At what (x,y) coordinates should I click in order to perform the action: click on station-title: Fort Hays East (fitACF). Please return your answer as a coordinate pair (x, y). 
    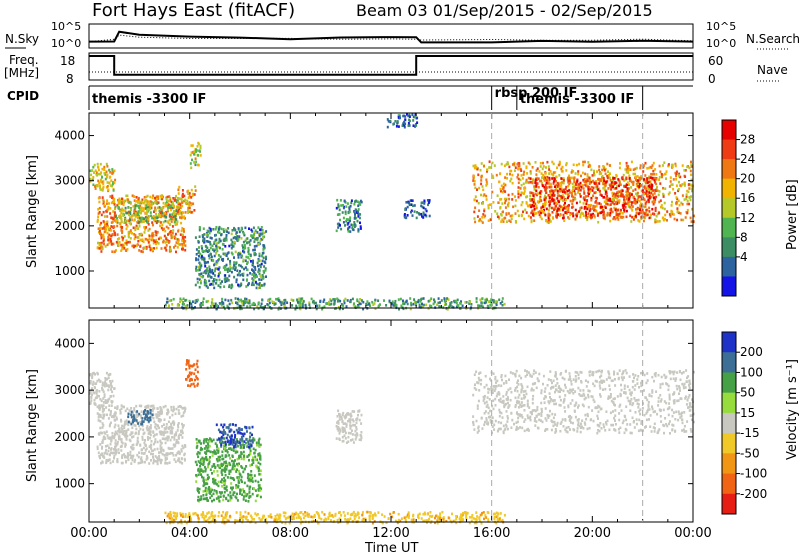
    Looking at the image, I should click on (193, 10).